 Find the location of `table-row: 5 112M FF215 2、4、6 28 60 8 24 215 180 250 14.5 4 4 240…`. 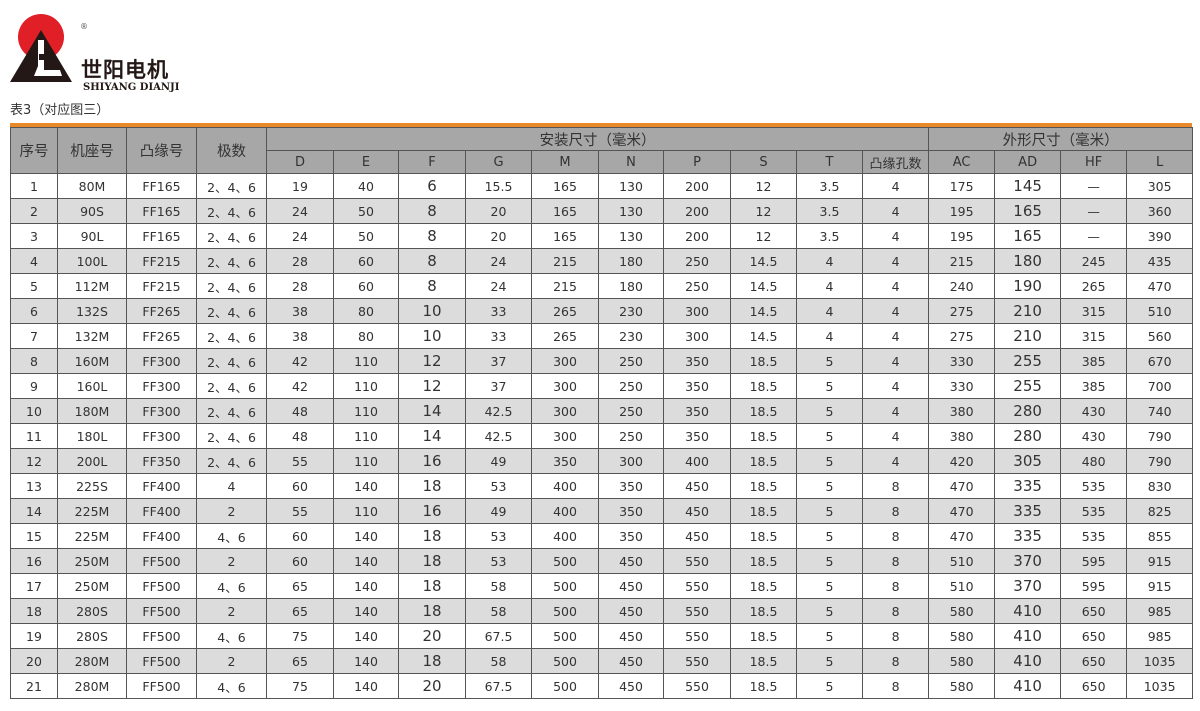

table-row: 5 112M FF215 2、4、6 28 60 8 24 215 180 250 14.5 4 4 240… is located at coordinates (602, 286).